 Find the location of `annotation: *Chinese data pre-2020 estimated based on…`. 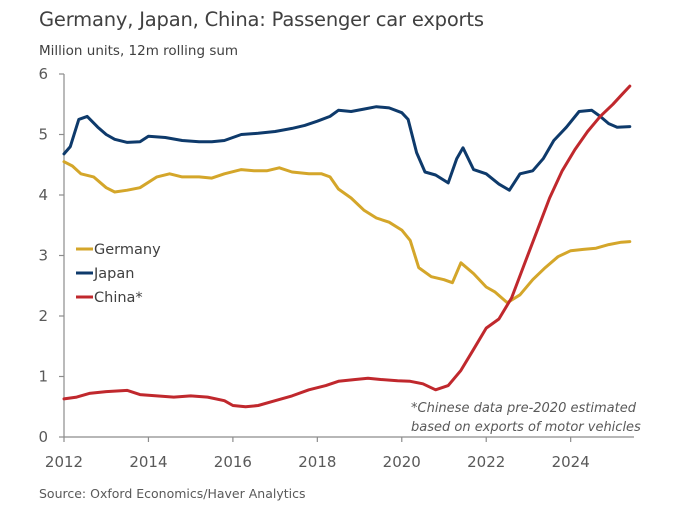

annotation: *Chinese data pre-2020 estimated based on… is located at coordinates (526, 418).